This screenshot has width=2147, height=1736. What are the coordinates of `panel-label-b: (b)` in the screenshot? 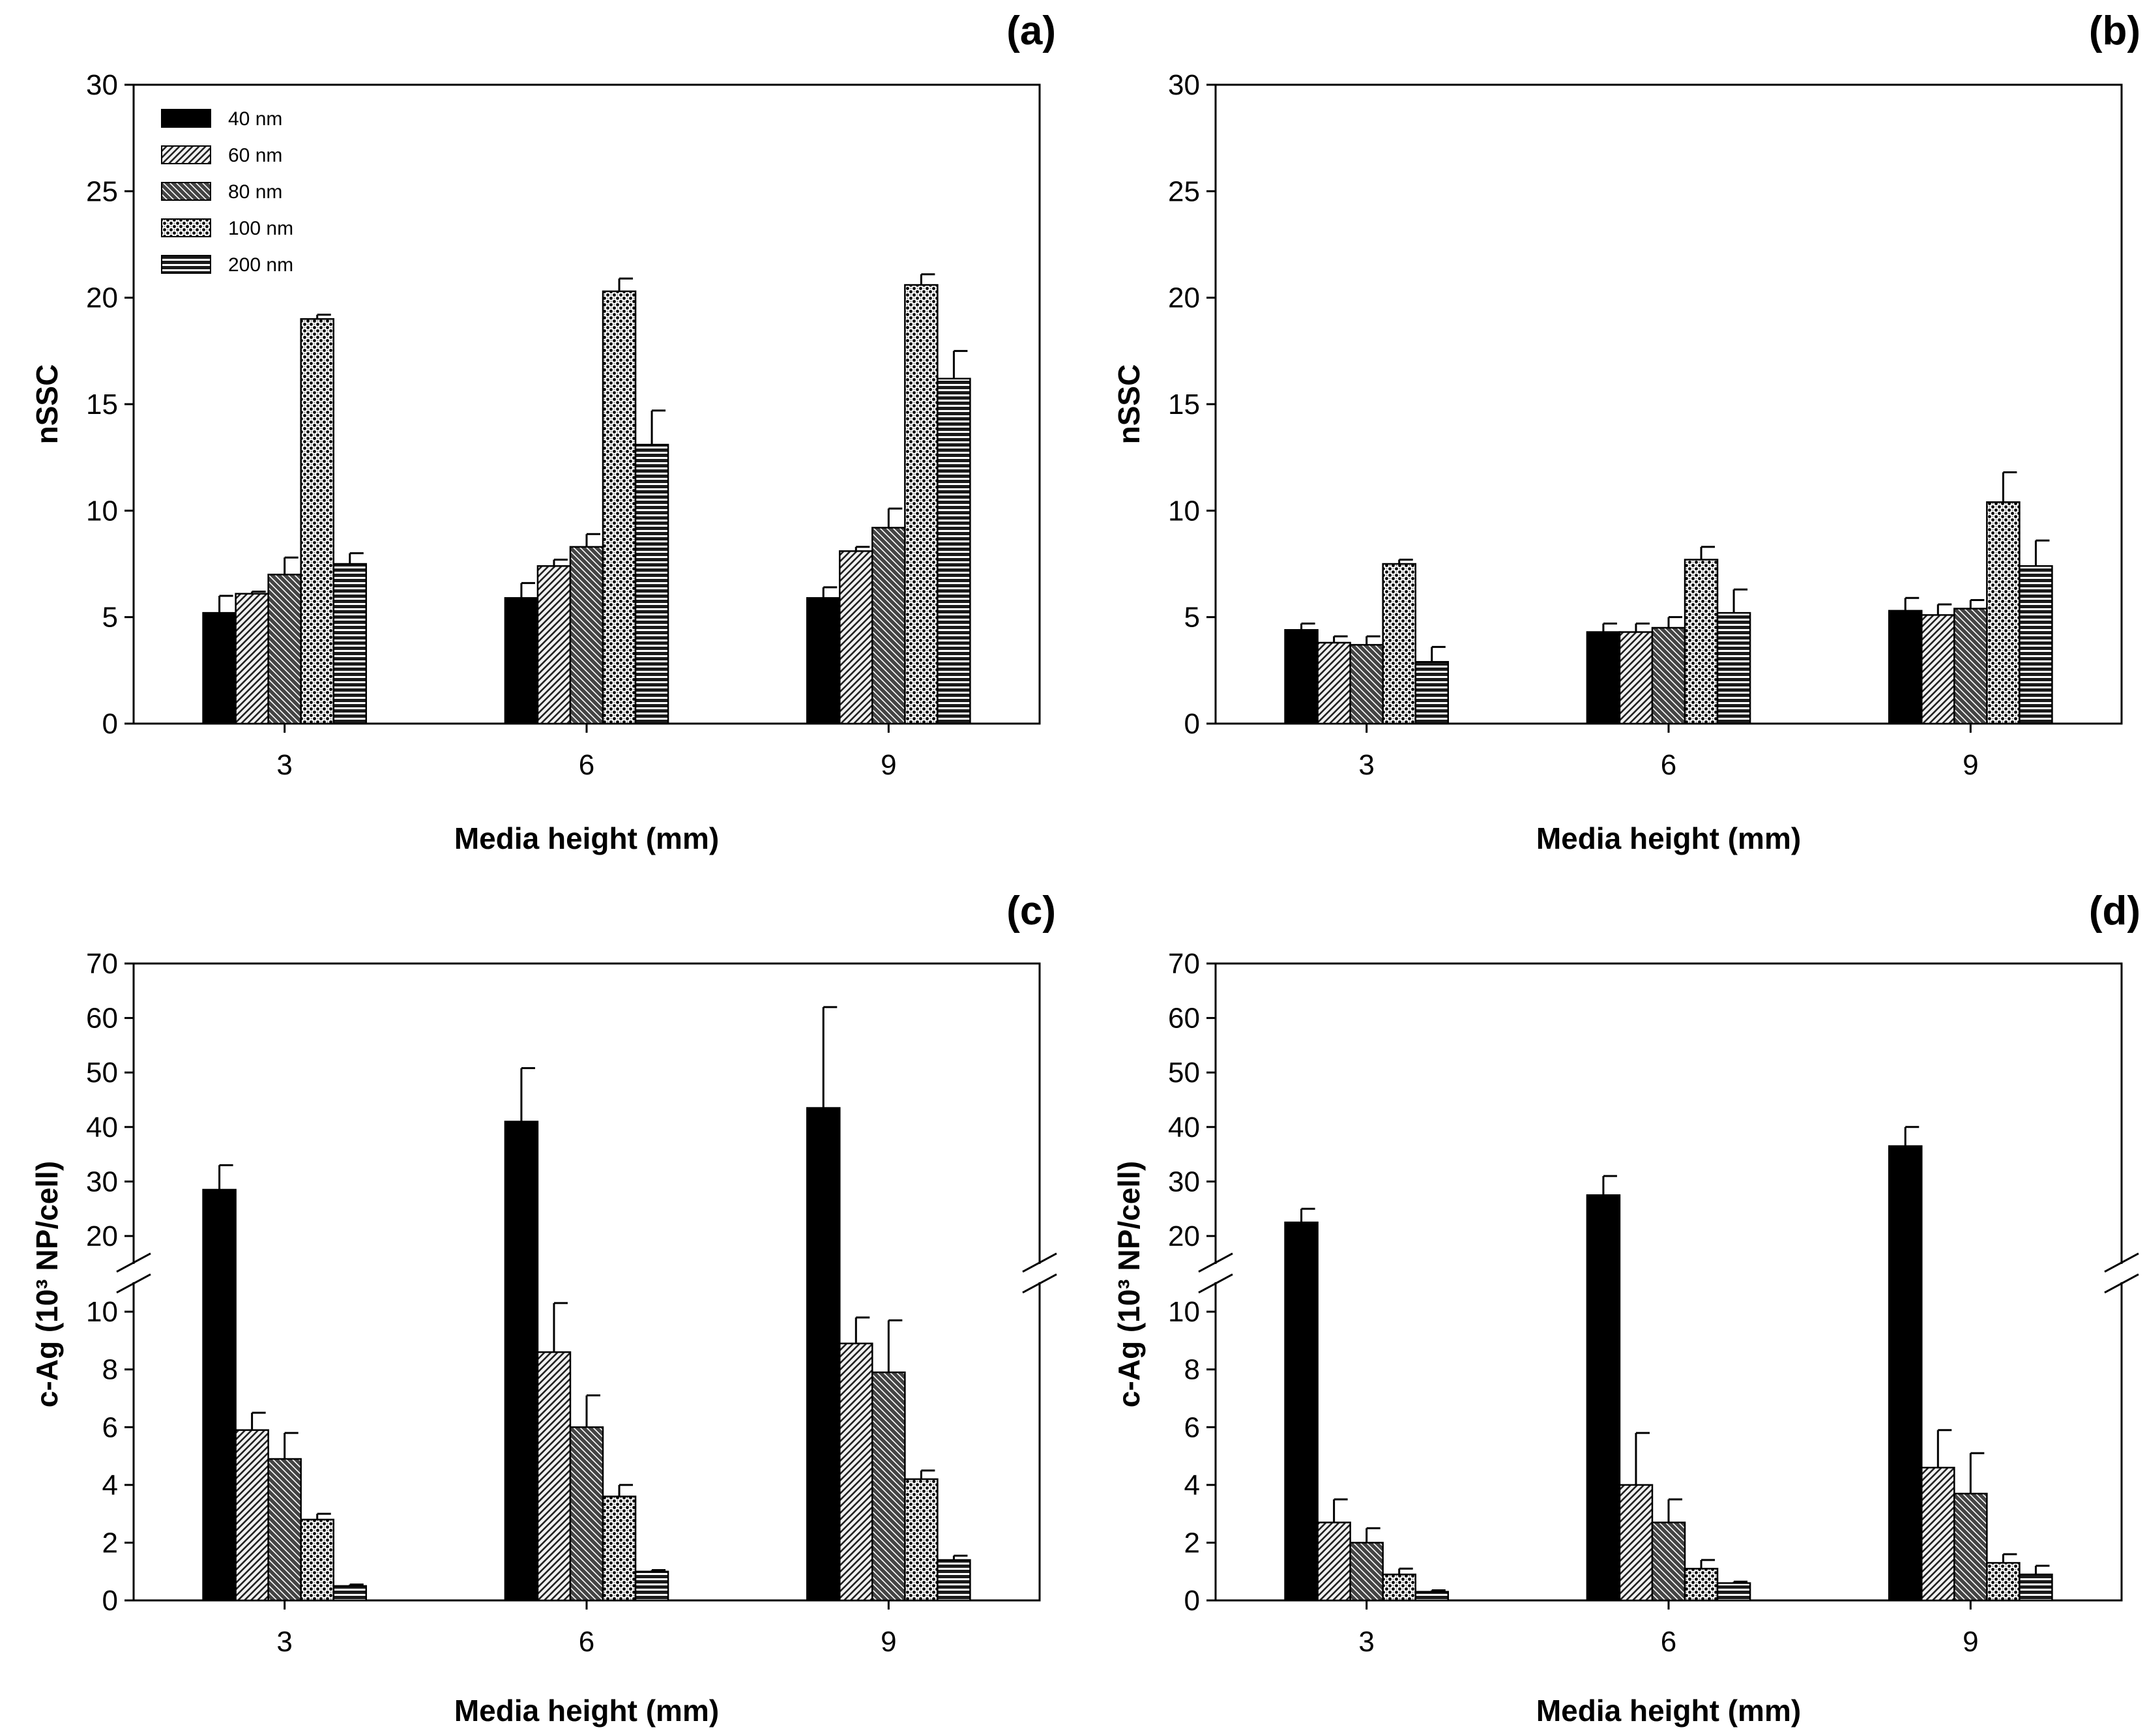 It's located at (2114, 30).